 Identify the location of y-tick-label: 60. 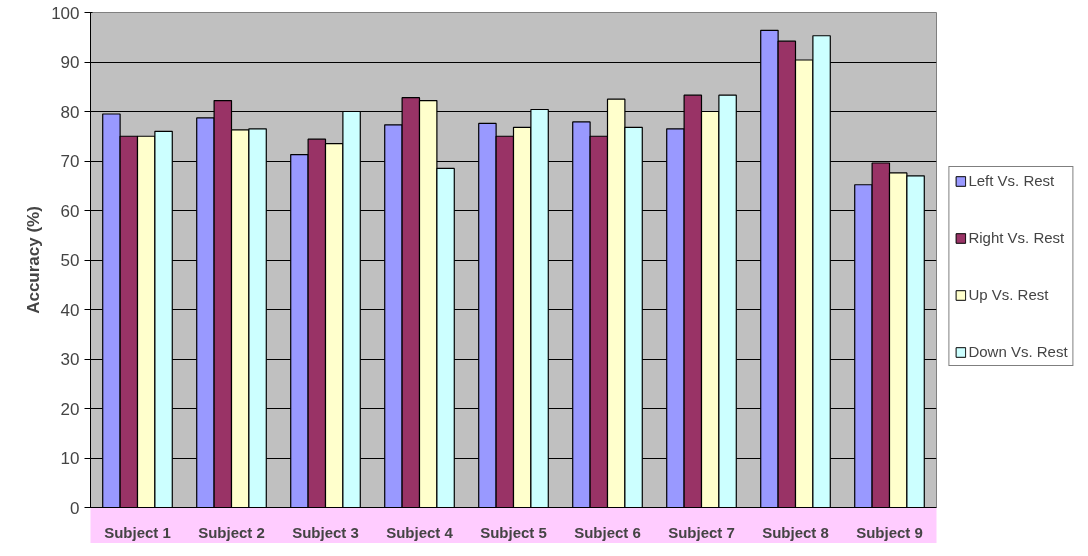
(70, 211).